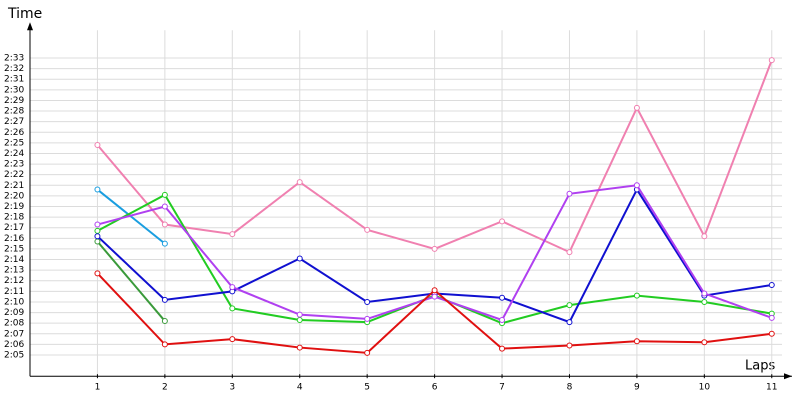 Image resolution: width=800 pixels, height=400 pixels. Describe the element at coordinates (14, 143) in the screenshot. I see `y-tick-label: 2:25` at that location.